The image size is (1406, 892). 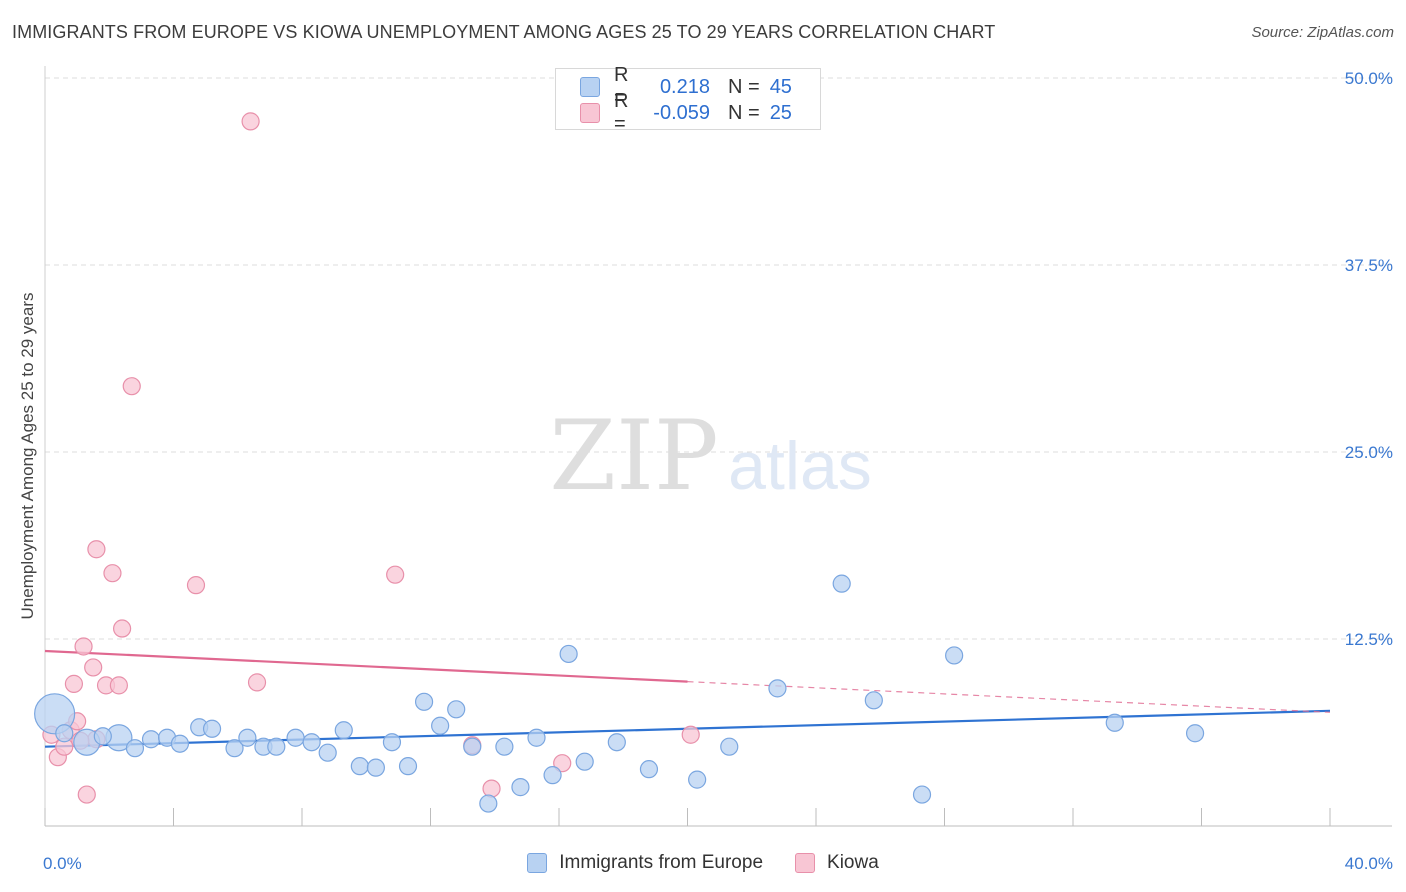 I want to click on watermark-zip: ZIP, so click(x=633, y=456).